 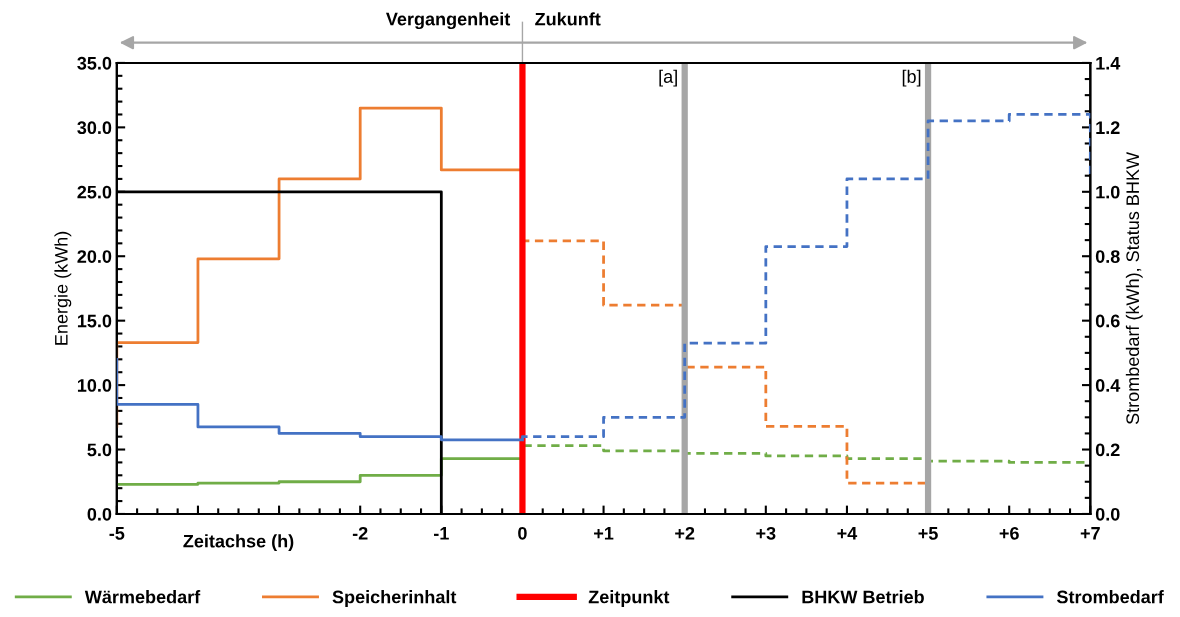 What do you see at coordinates (117, 533) in the screenshot?
I see `x-tick-label: -5` at bounding box center [117, 533].